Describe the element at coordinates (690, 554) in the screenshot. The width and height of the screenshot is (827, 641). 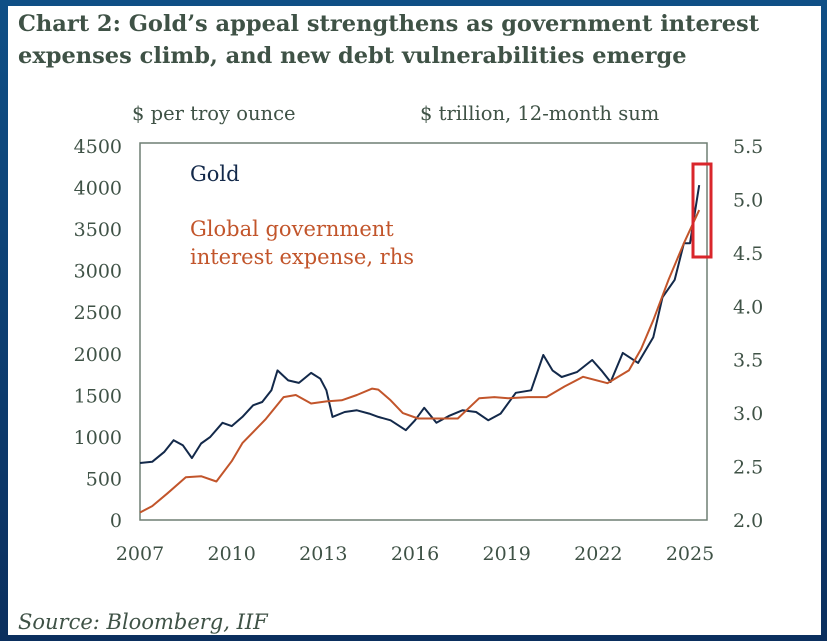
I see `x-tick-label: 2025` at that location.